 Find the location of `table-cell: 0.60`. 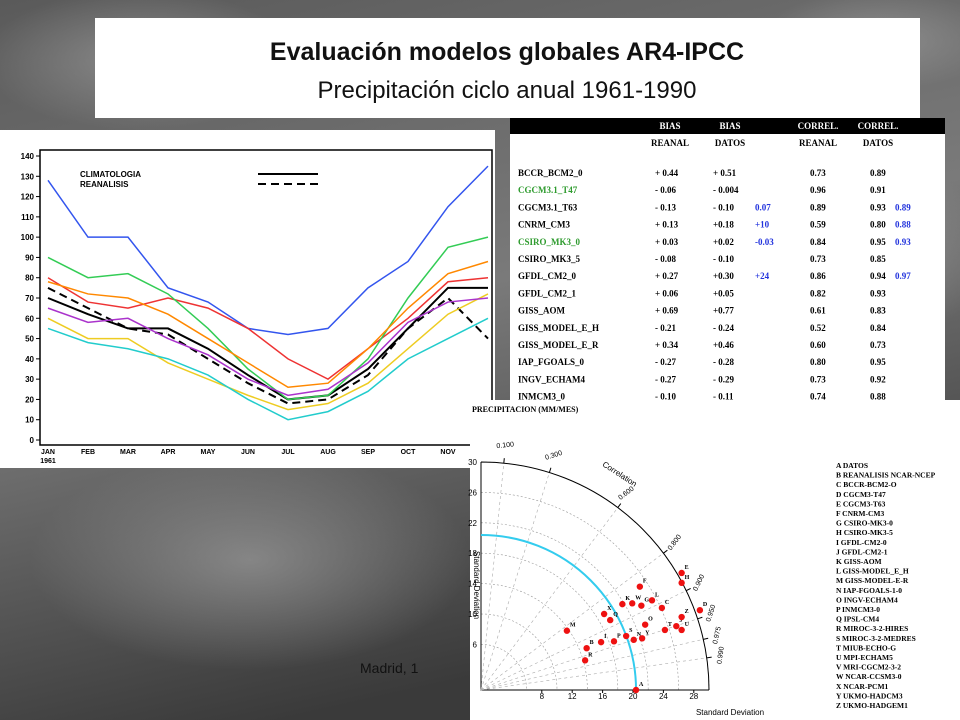

table-cell: 0.60 is located at coordinates (818, 345).